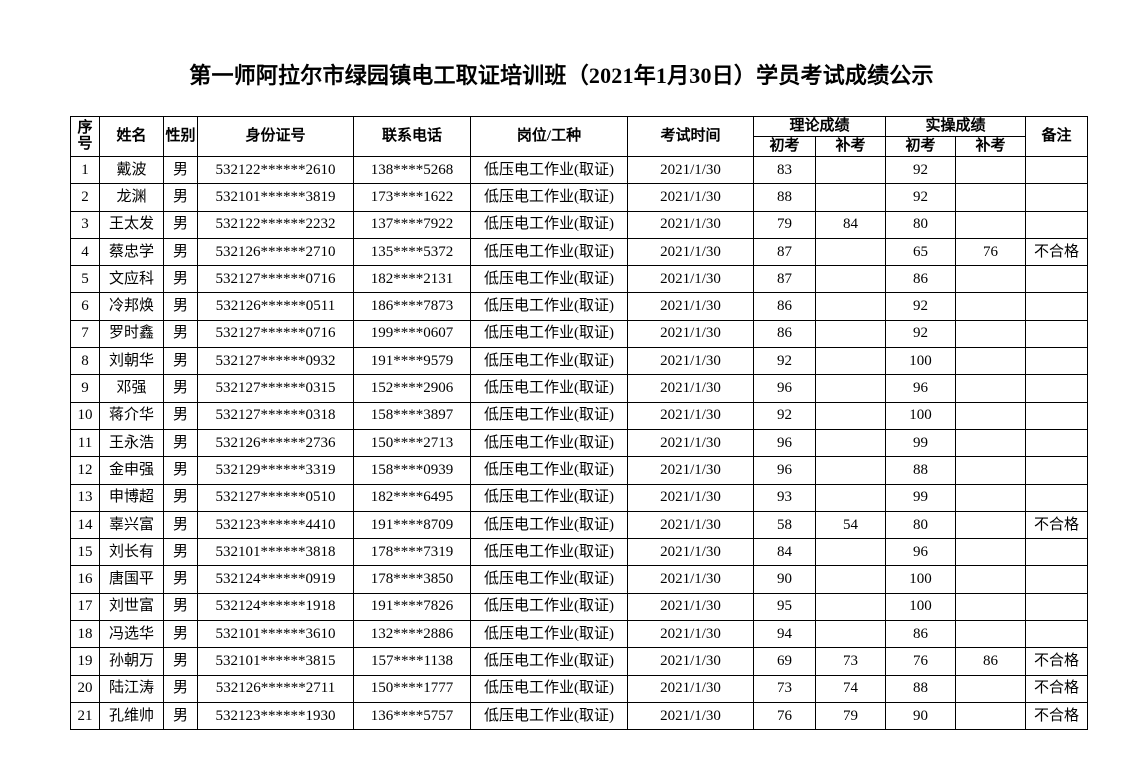 Image resolution: width=1123 pixels, height=779 pixels. Describe the element at coordinates (85, 497) in the screenshot. I see `cell-seq: 13` at that location.